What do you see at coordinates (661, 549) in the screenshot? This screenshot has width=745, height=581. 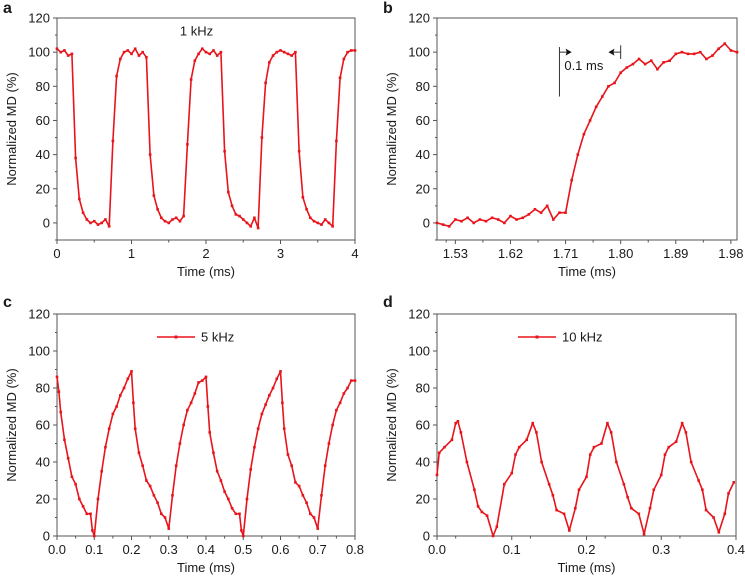 I see `x-tick-label: 0.3` at bounding box center [661, 549].